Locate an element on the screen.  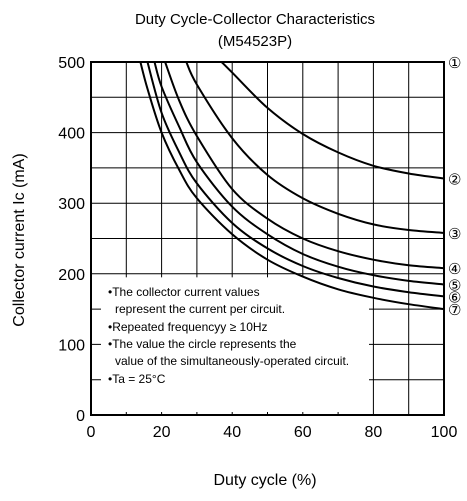
chart-subtitle: (M54523P) is located at coordinates (255, 41).